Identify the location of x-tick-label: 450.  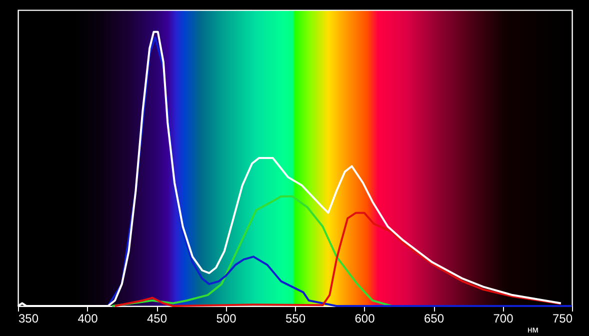
(157, 319).